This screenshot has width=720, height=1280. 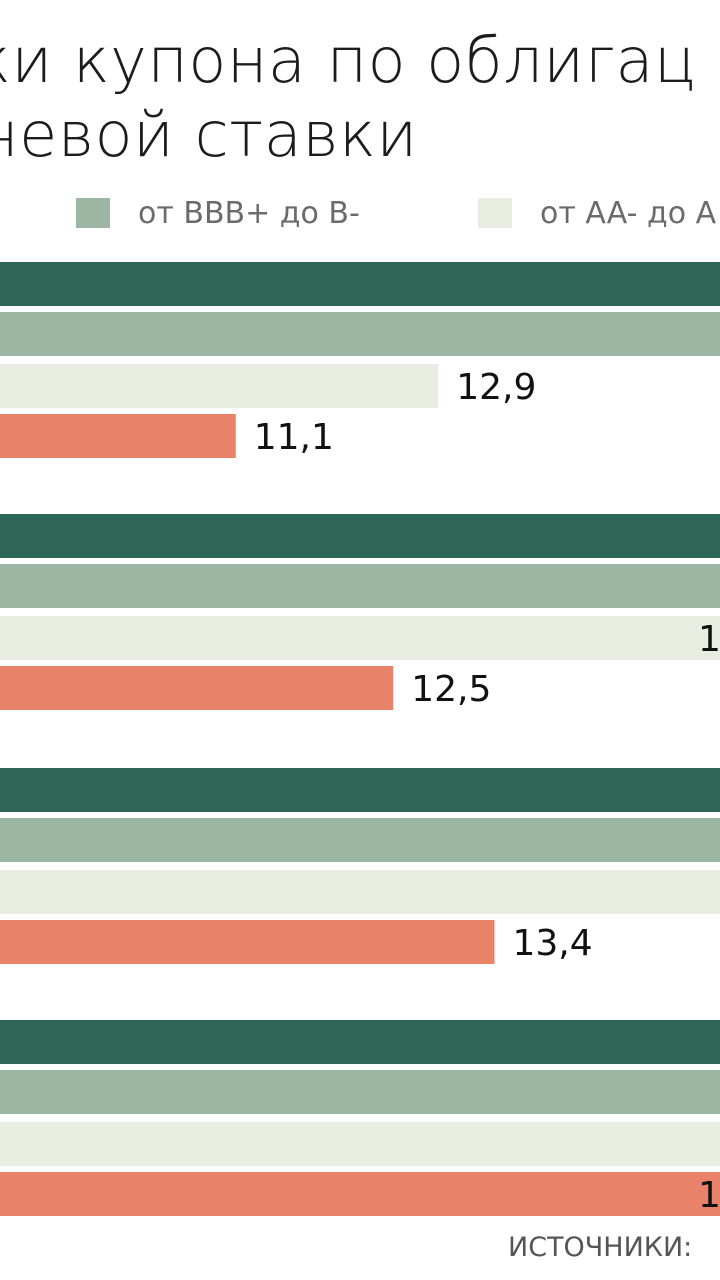 I want to click on bar-label-g2-s3: 1, so click(x=709, y=639).